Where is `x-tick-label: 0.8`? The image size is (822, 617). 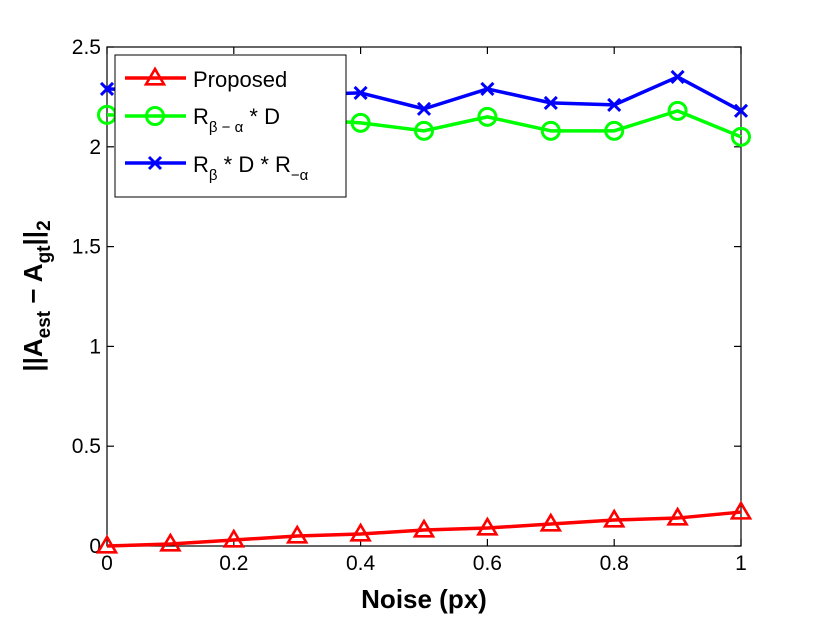
x-tick-label: 0.8 is located at coordinates (614, 563).